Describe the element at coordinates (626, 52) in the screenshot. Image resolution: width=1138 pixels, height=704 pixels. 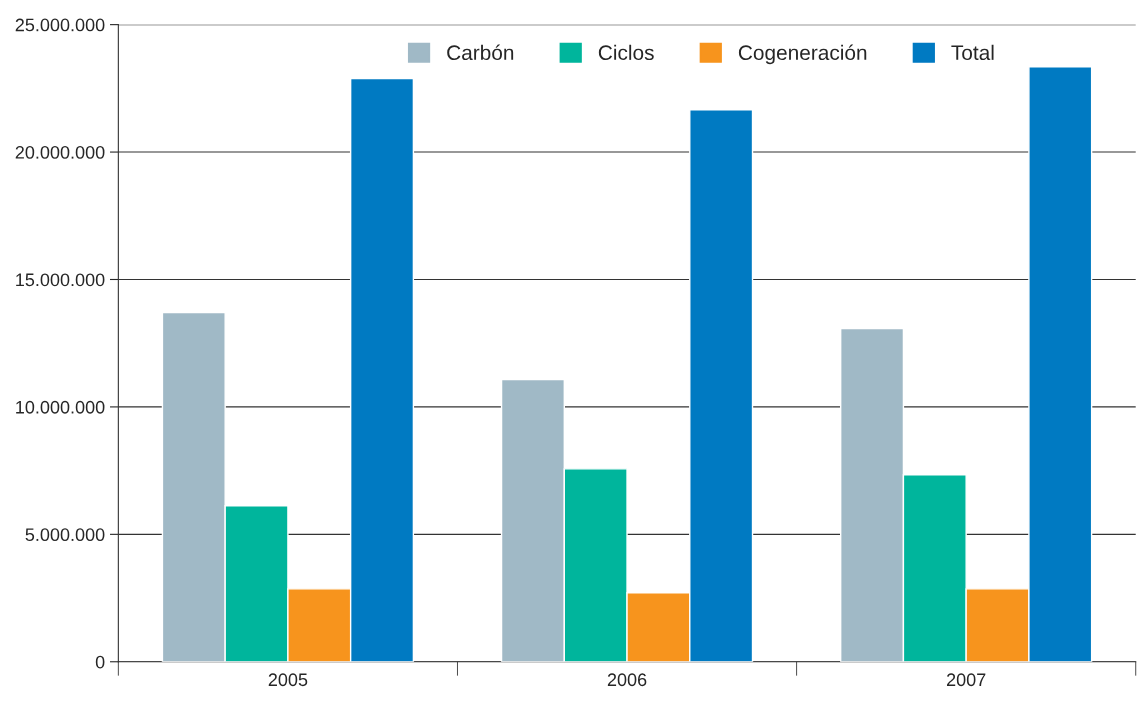
I see `legend-label: Ciclos` at that location.